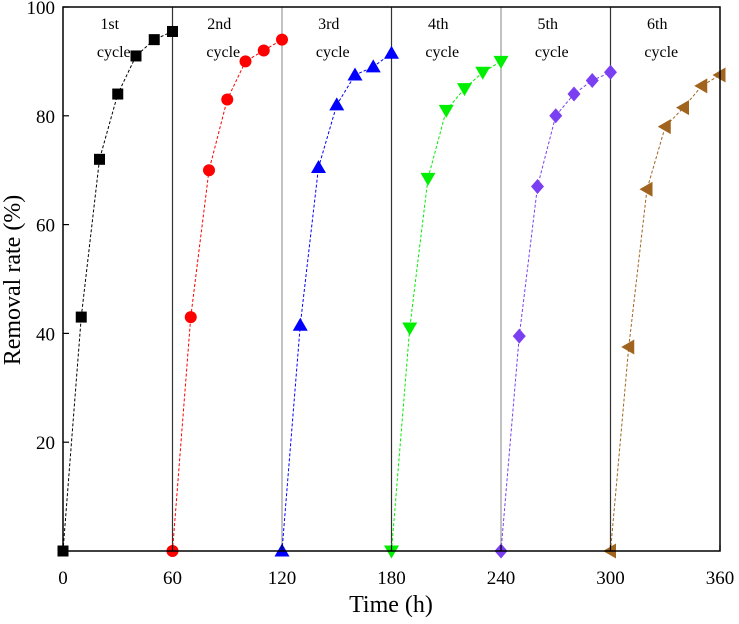  I want to click on x-tick-label: 60, so click(172, 578).